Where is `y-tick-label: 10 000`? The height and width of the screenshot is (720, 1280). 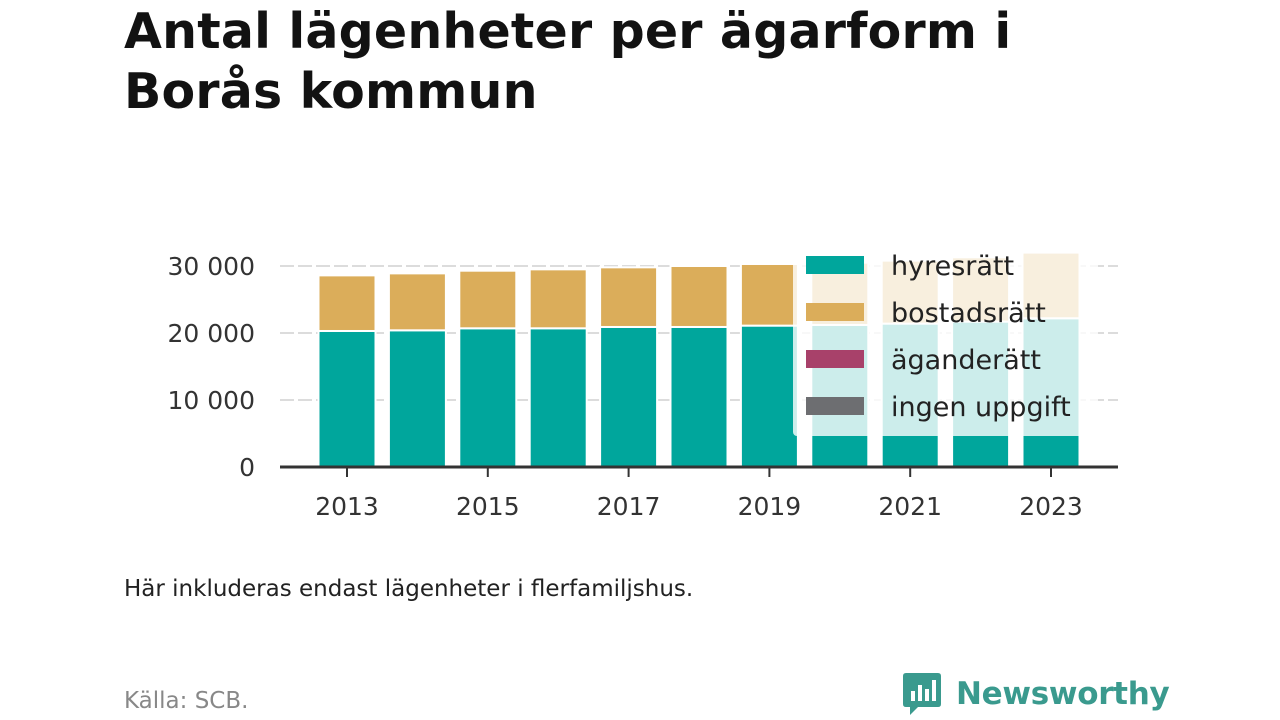 y-tick-label: 10 000 is located at coordinates (211, 400).